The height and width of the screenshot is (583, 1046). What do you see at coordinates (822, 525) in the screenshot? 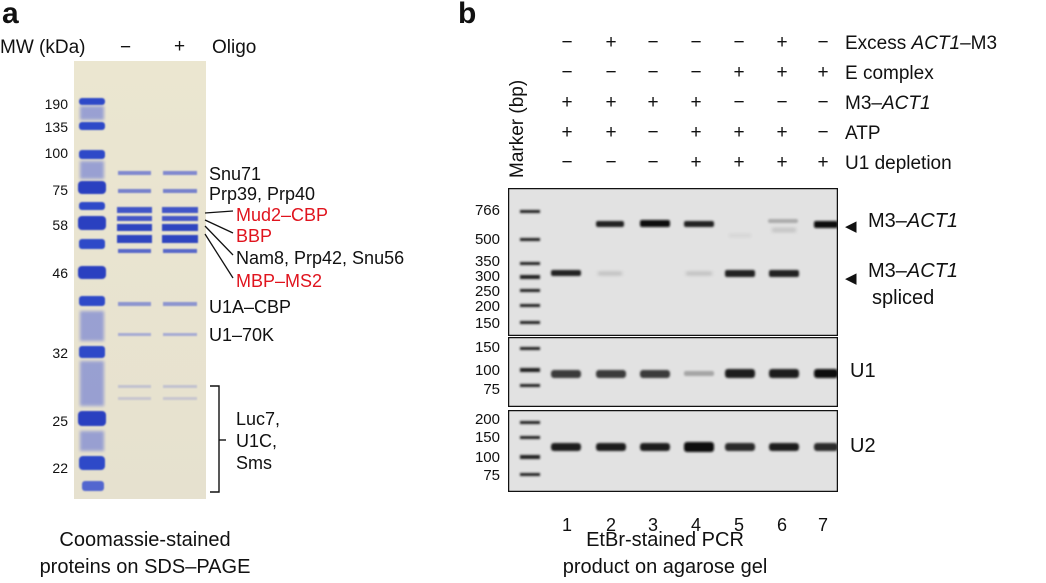
I see `lane-number: 7` at bounding box center [822, 525].